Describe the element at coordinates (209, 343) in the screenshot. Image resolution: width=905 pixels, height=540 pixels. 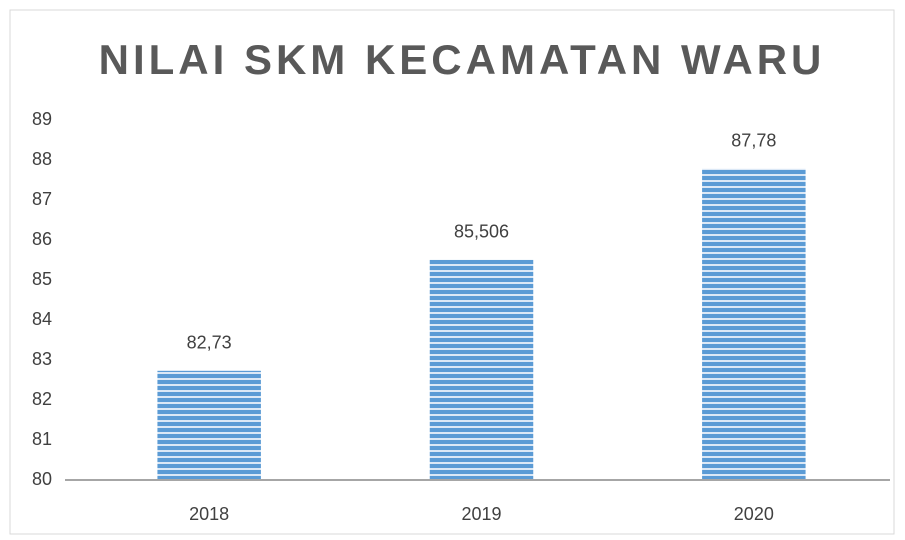
I see `data-label: 82,73` at that location.